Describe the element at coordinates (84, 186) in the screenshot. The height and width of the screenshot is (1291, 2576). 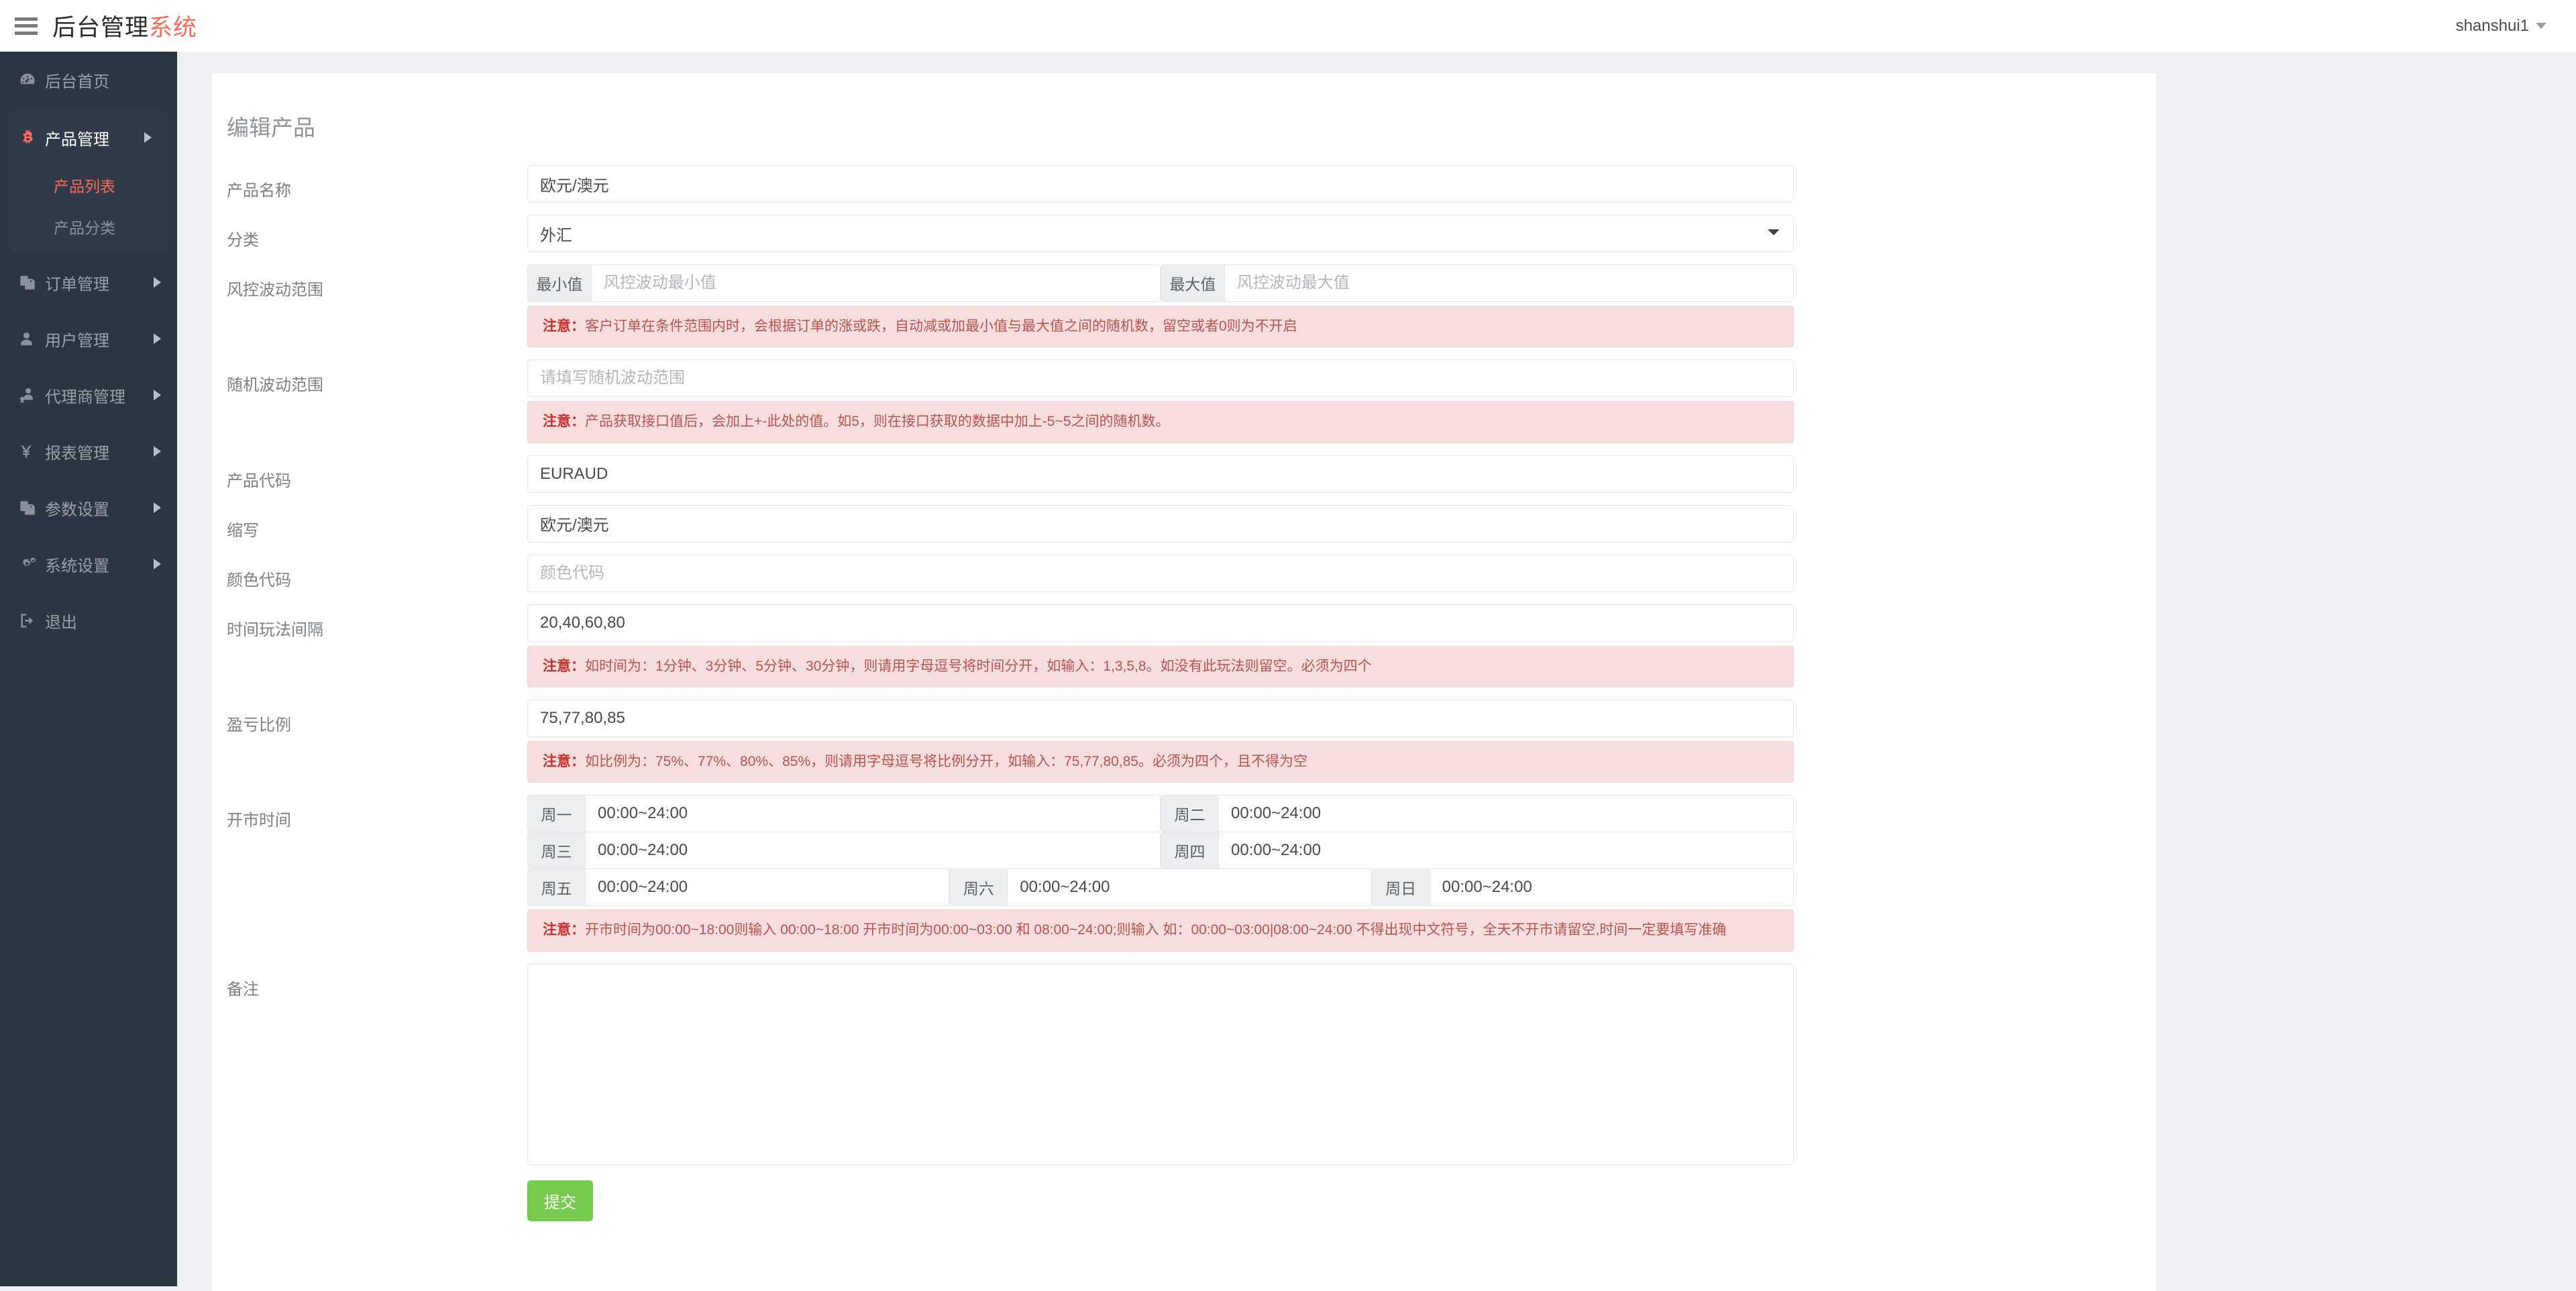
I see `sidebar-subitem-label: 产品列表` at that location.